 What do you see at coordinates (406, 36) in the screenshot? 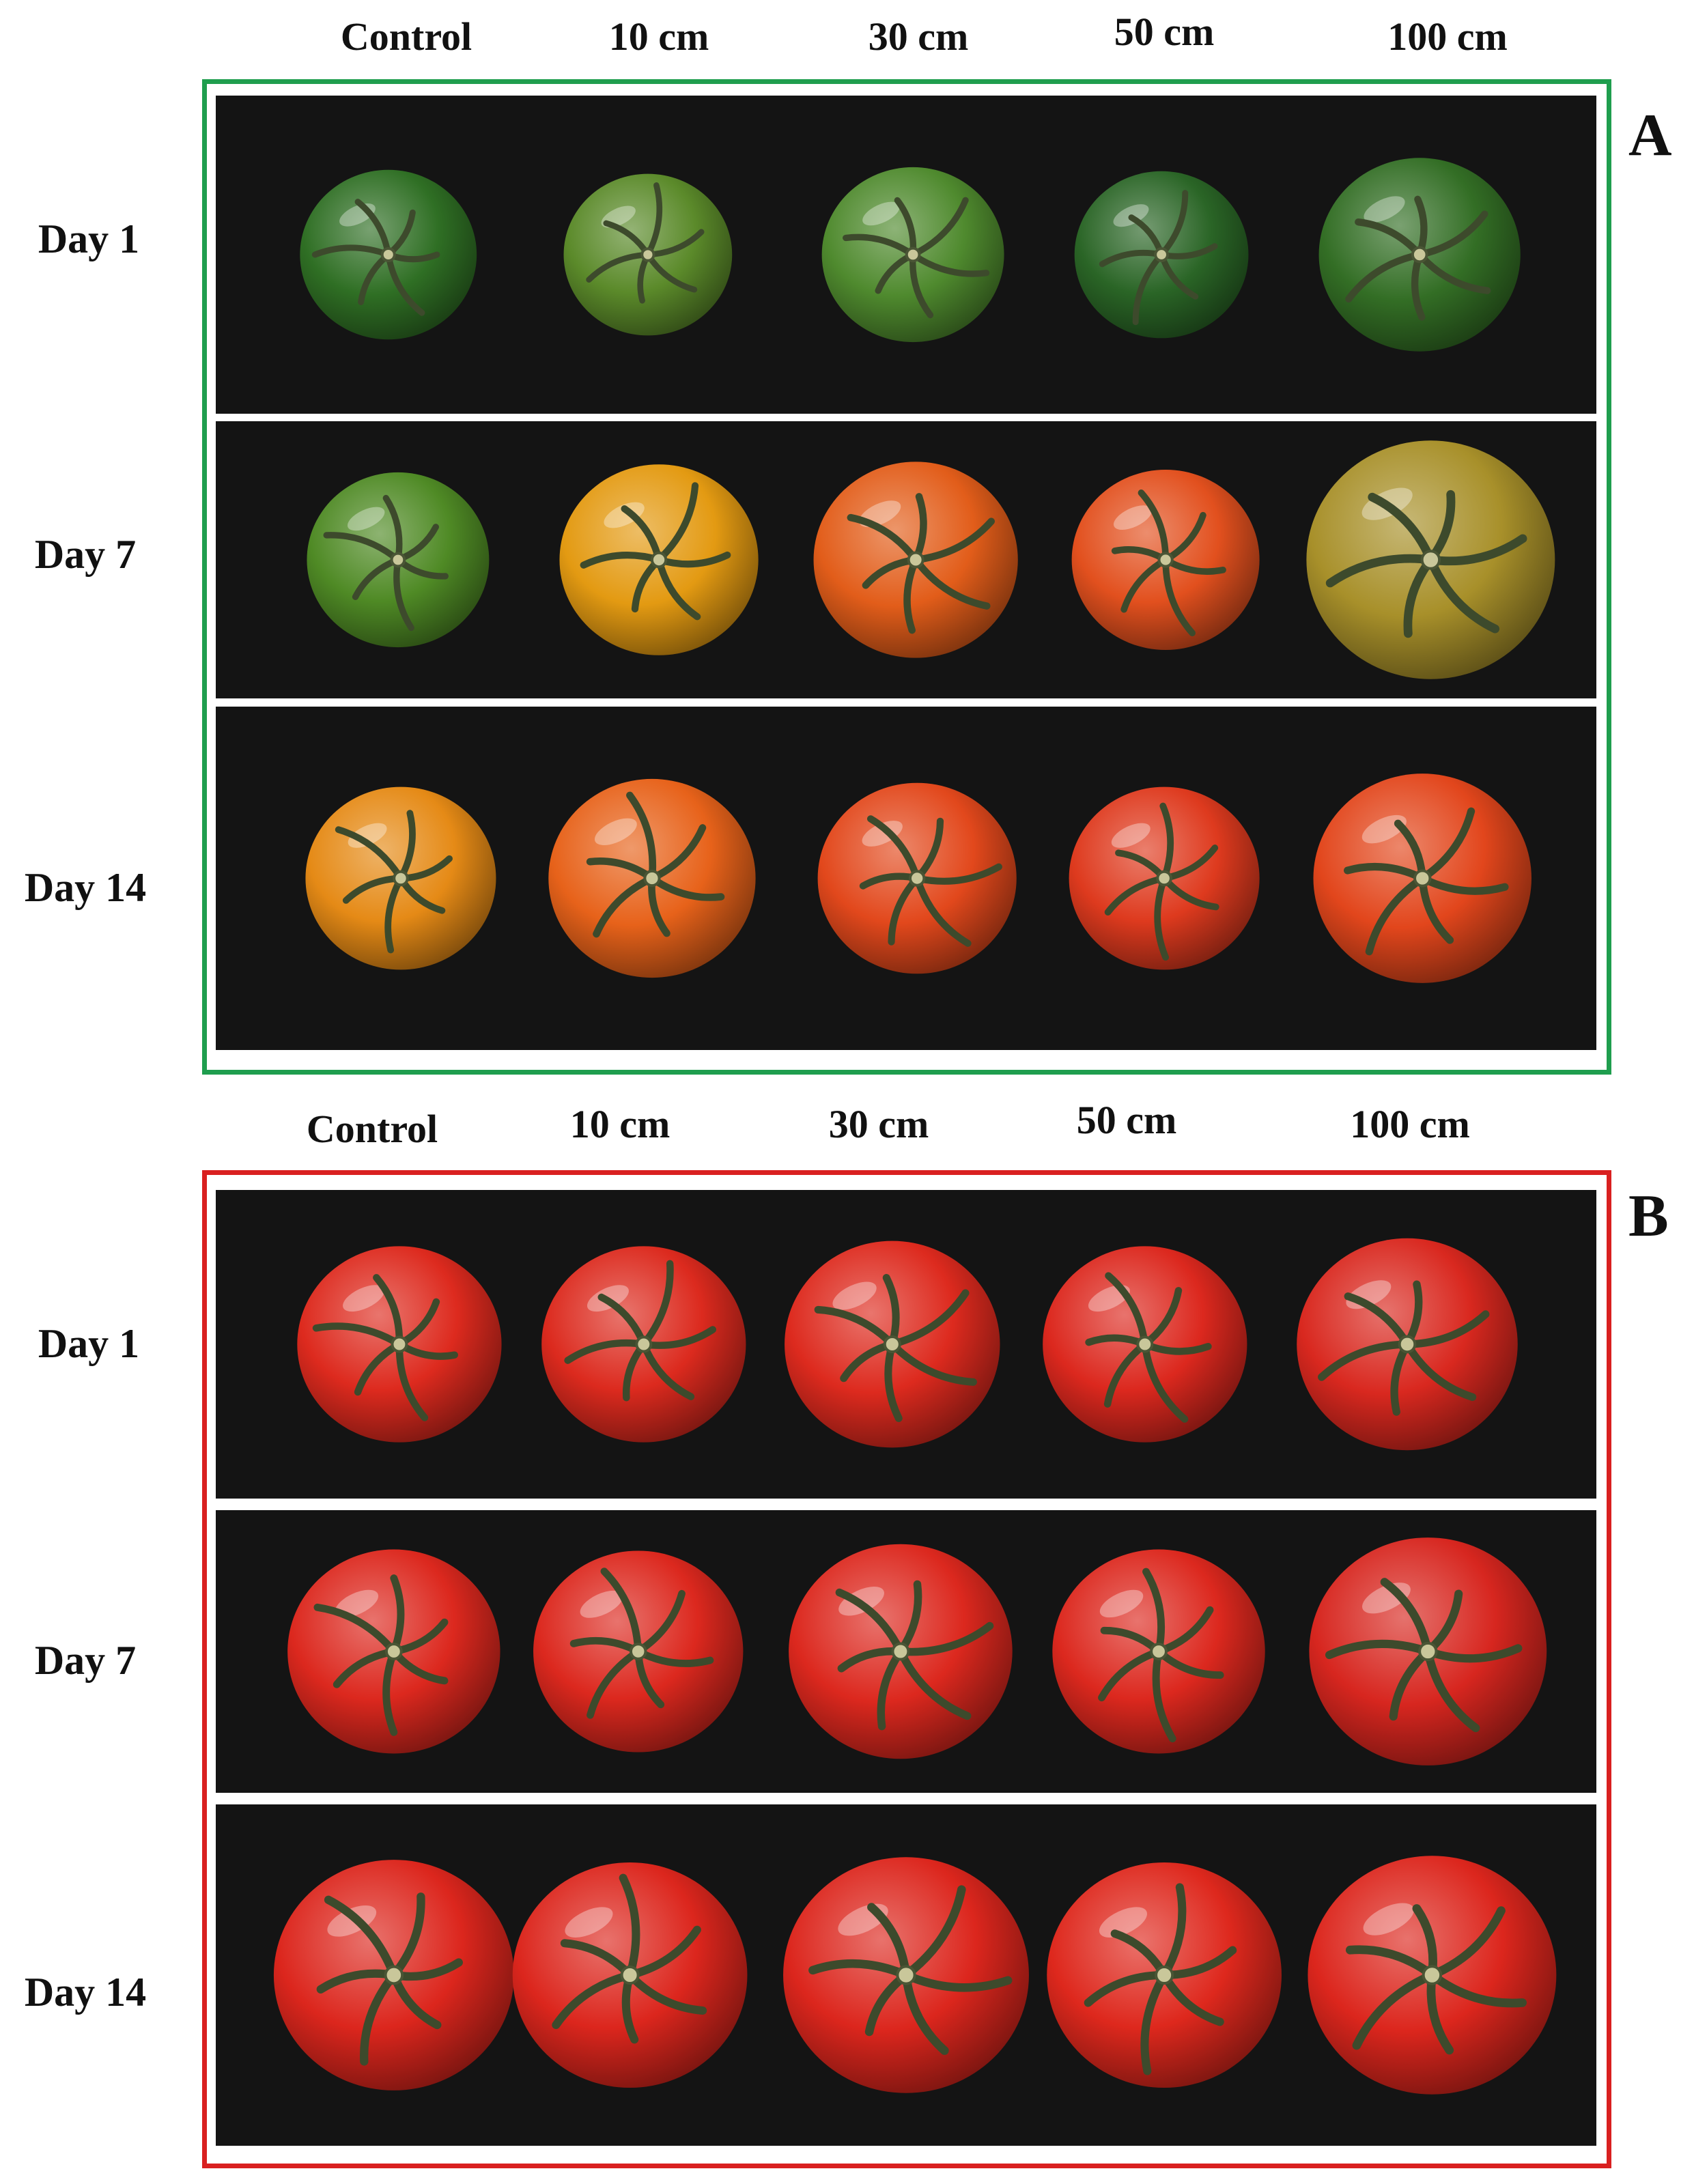
I see `panel-a-col-label-control: Control` at bounding box center [406, 36].